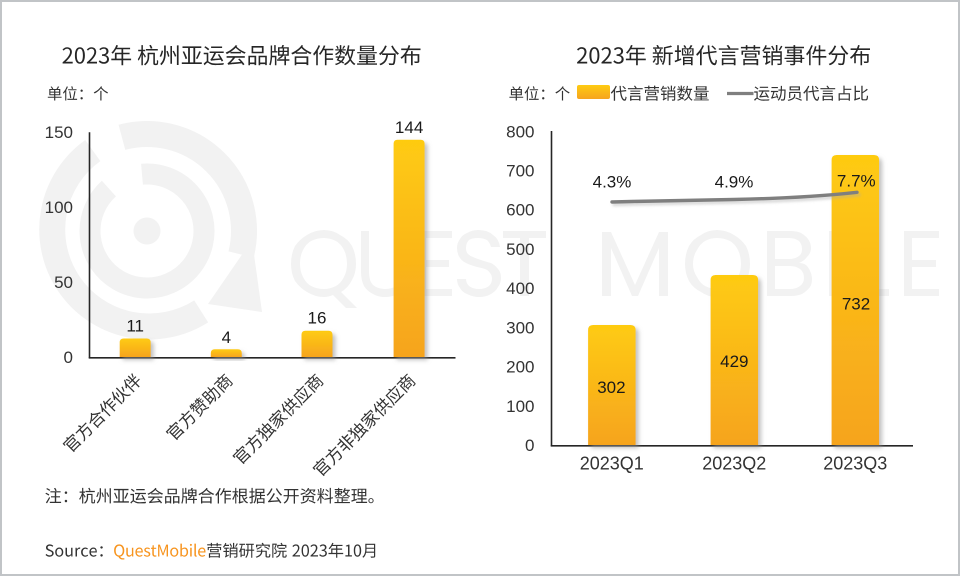 The height and width of the screenshot is (581, 960). I want to click on svg-text: 144, so click(409, 127).